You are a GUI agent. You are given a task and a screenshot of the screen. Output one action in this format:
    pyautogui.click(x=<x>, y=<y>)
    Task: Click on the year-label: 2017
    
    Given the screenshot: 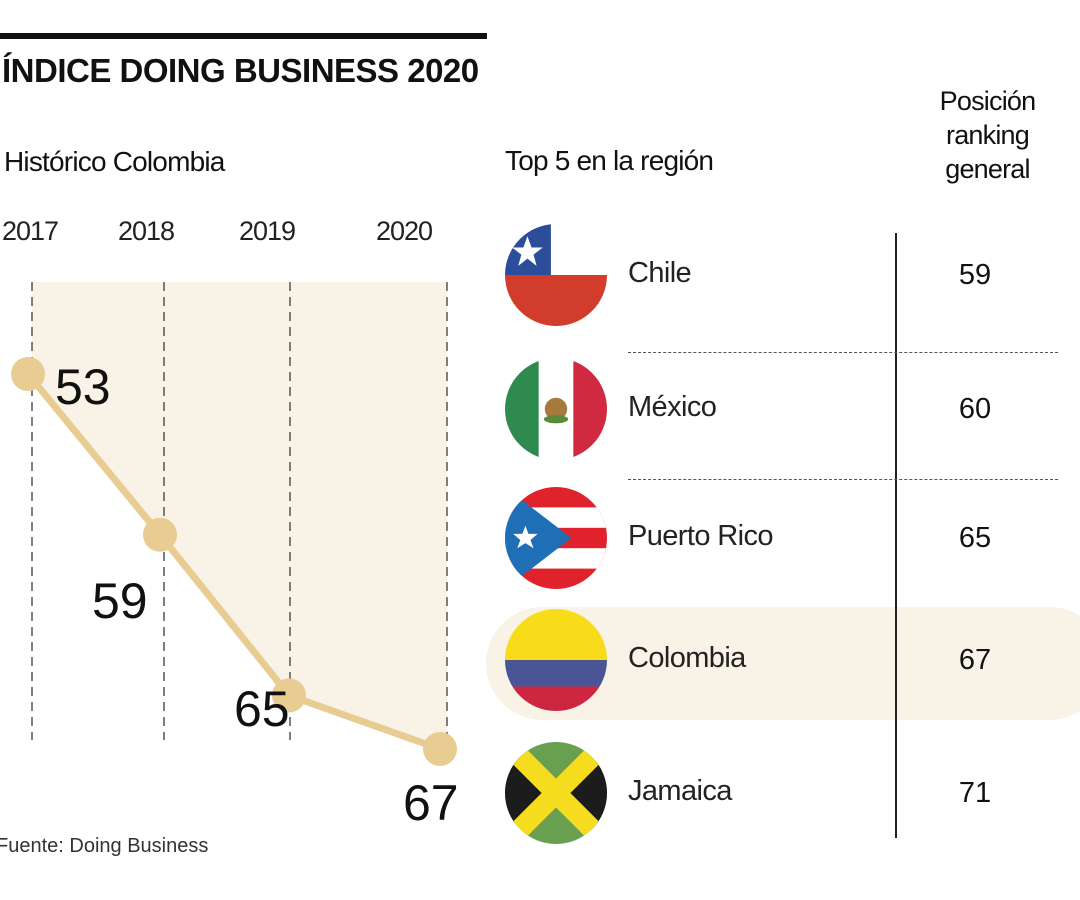 What is the action you would take?
    pyautogui.click(x=30, y=231)
    